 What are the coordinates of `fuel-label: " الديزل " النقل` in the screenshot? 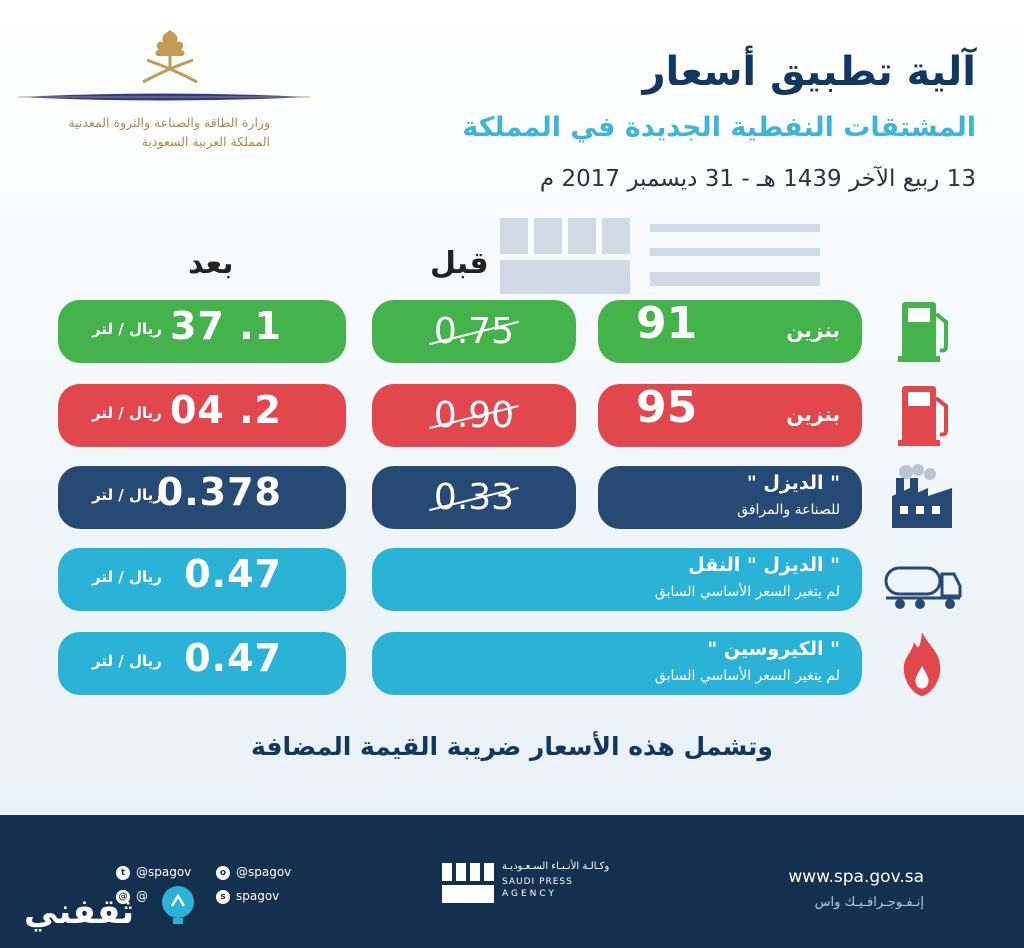 It's located at (764, 565).